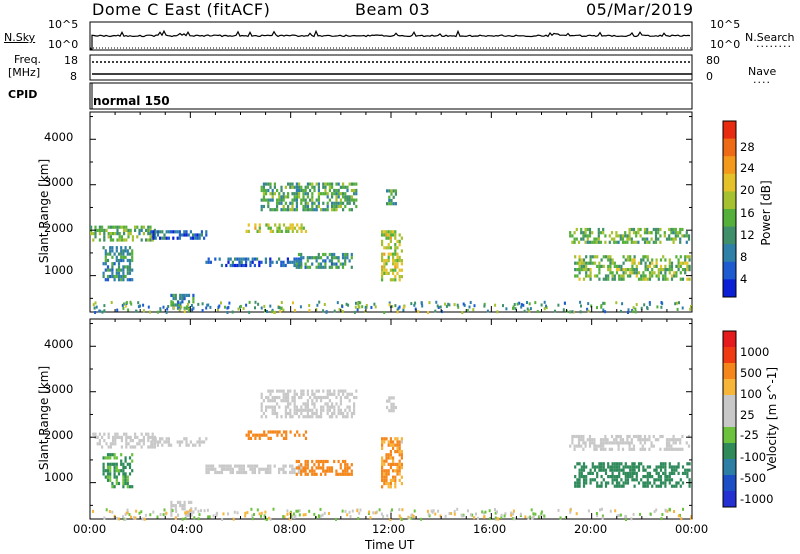  What do you see at coordinates (755, 352) in the screenshot?
I see `vel-cb-tick-1000: 1000` at bounding box center [755, 352].